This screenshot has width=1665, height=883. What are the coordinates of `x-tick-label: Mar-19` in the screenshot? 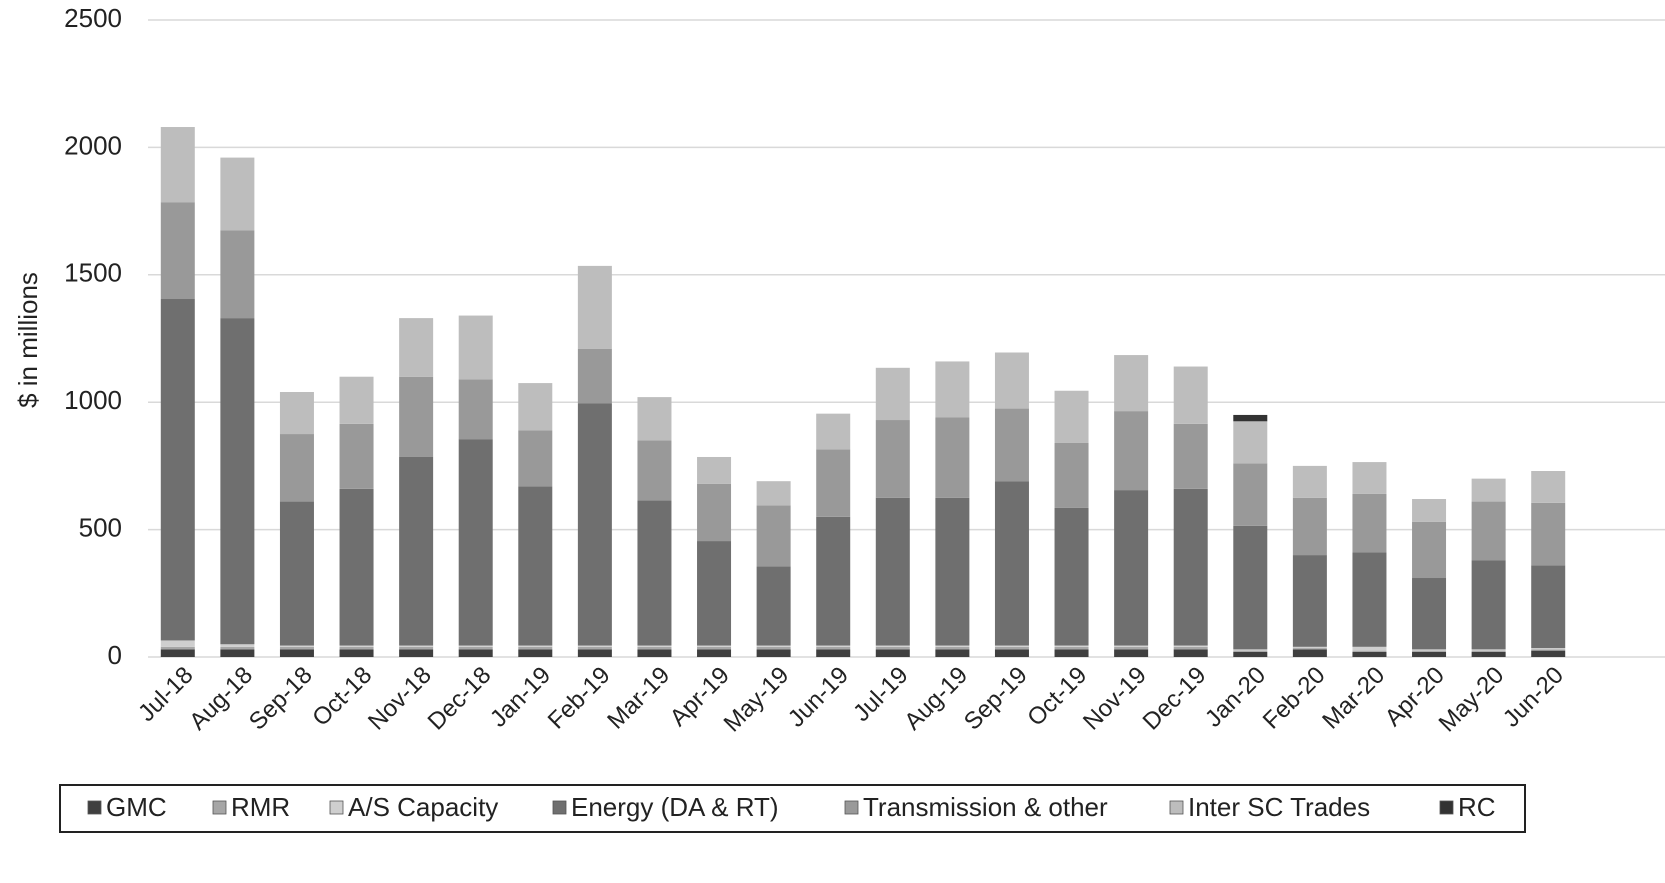 It's located at (638, 698).